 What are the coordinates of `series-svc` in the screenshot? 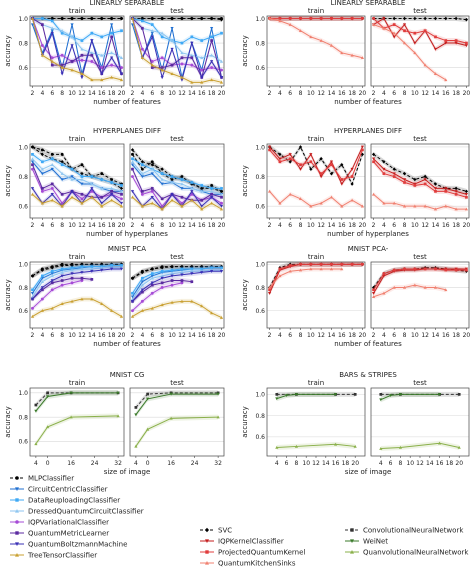 It's located at (77, 270).